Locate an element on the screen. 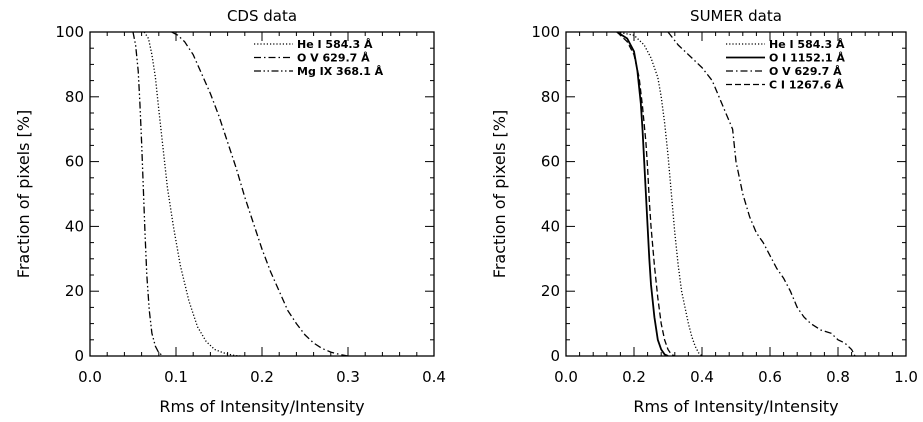 The width and height of the screenshot is (923, 422). x-tick-label: 0.1 is located at coordinates (176, 377).